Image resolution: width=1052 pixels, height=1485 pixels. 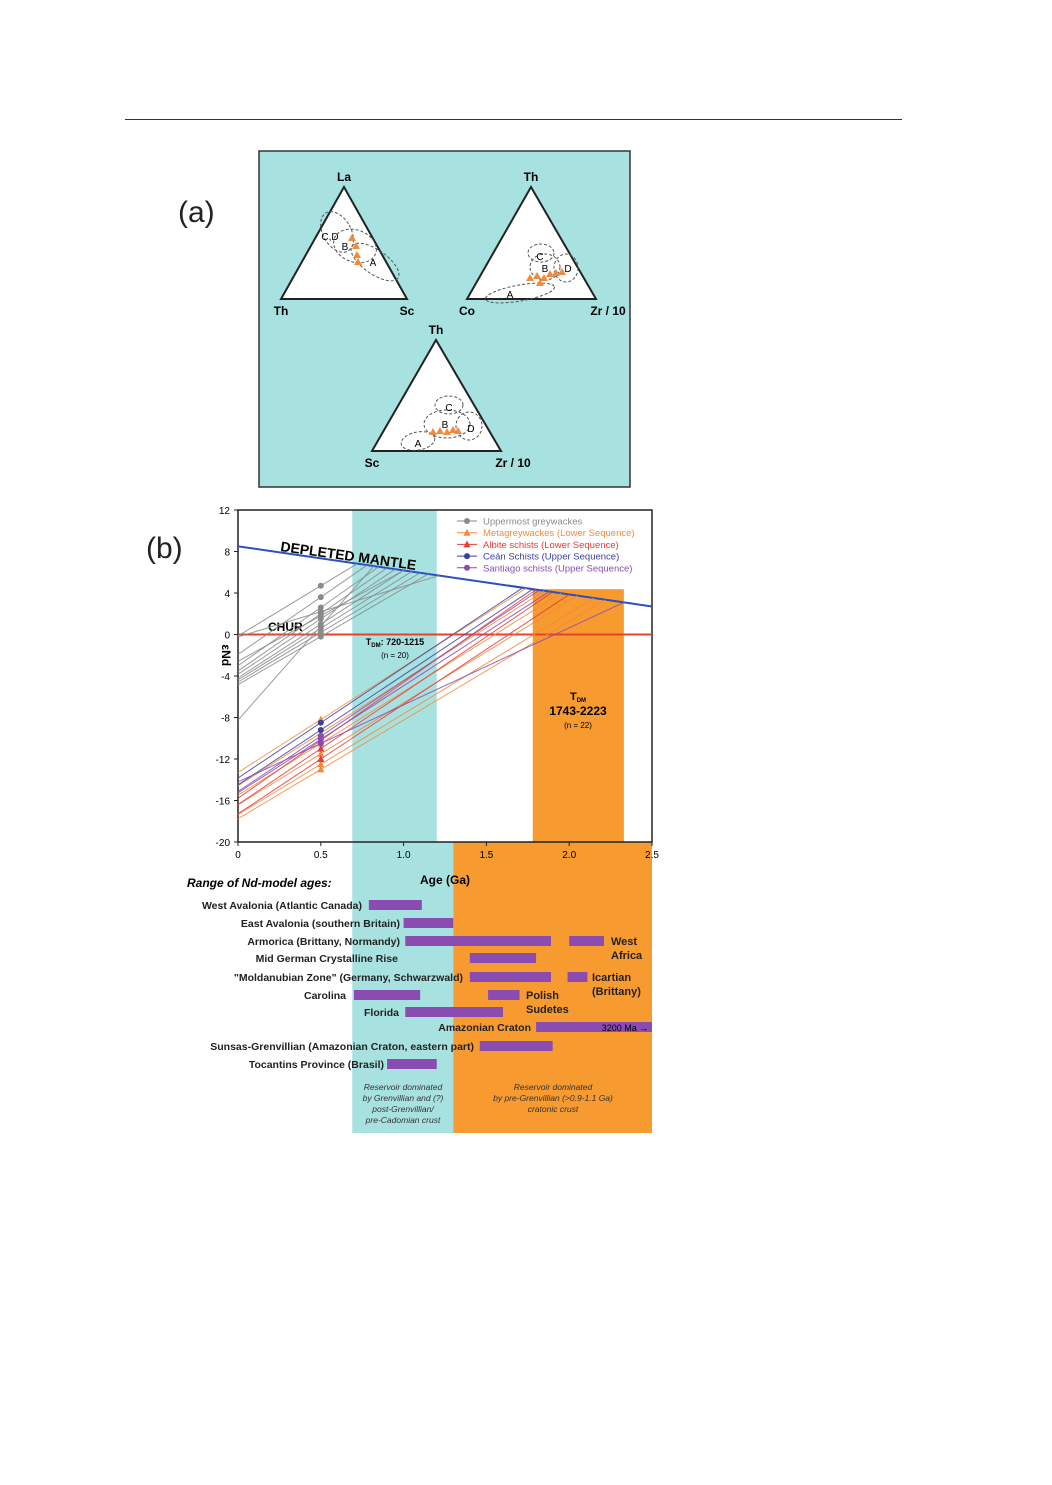 What do you see at coordinates (569, 855) in the screenshot?
I see `x-tick-label: 2.0` at bounding box center [569, 855].